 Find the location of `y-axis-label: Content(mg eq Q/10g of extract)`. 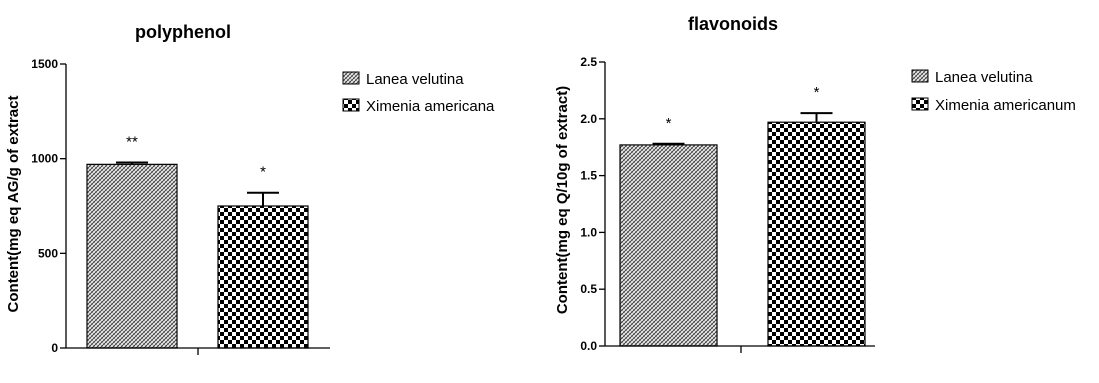

y-axis-label: Content(mg eq Q/10g of extract) is located at coordinates (562, 200).